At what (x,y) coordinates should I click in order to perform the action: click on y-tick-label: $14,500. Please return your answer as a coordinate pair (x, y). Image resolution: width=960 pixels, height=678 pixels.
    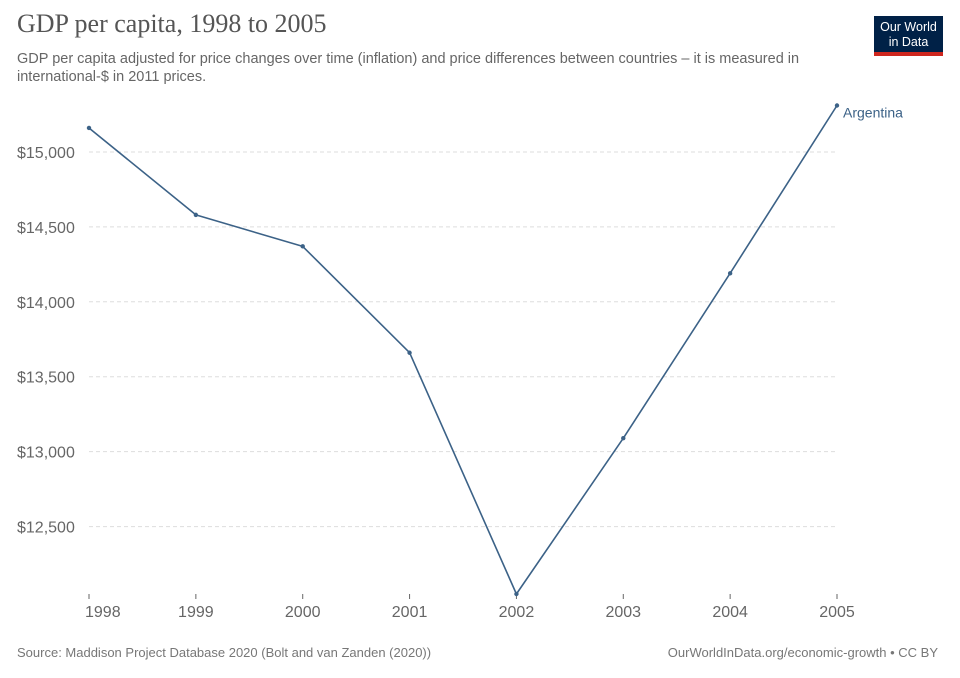
    Looking at the image, I should click on (46, 228).